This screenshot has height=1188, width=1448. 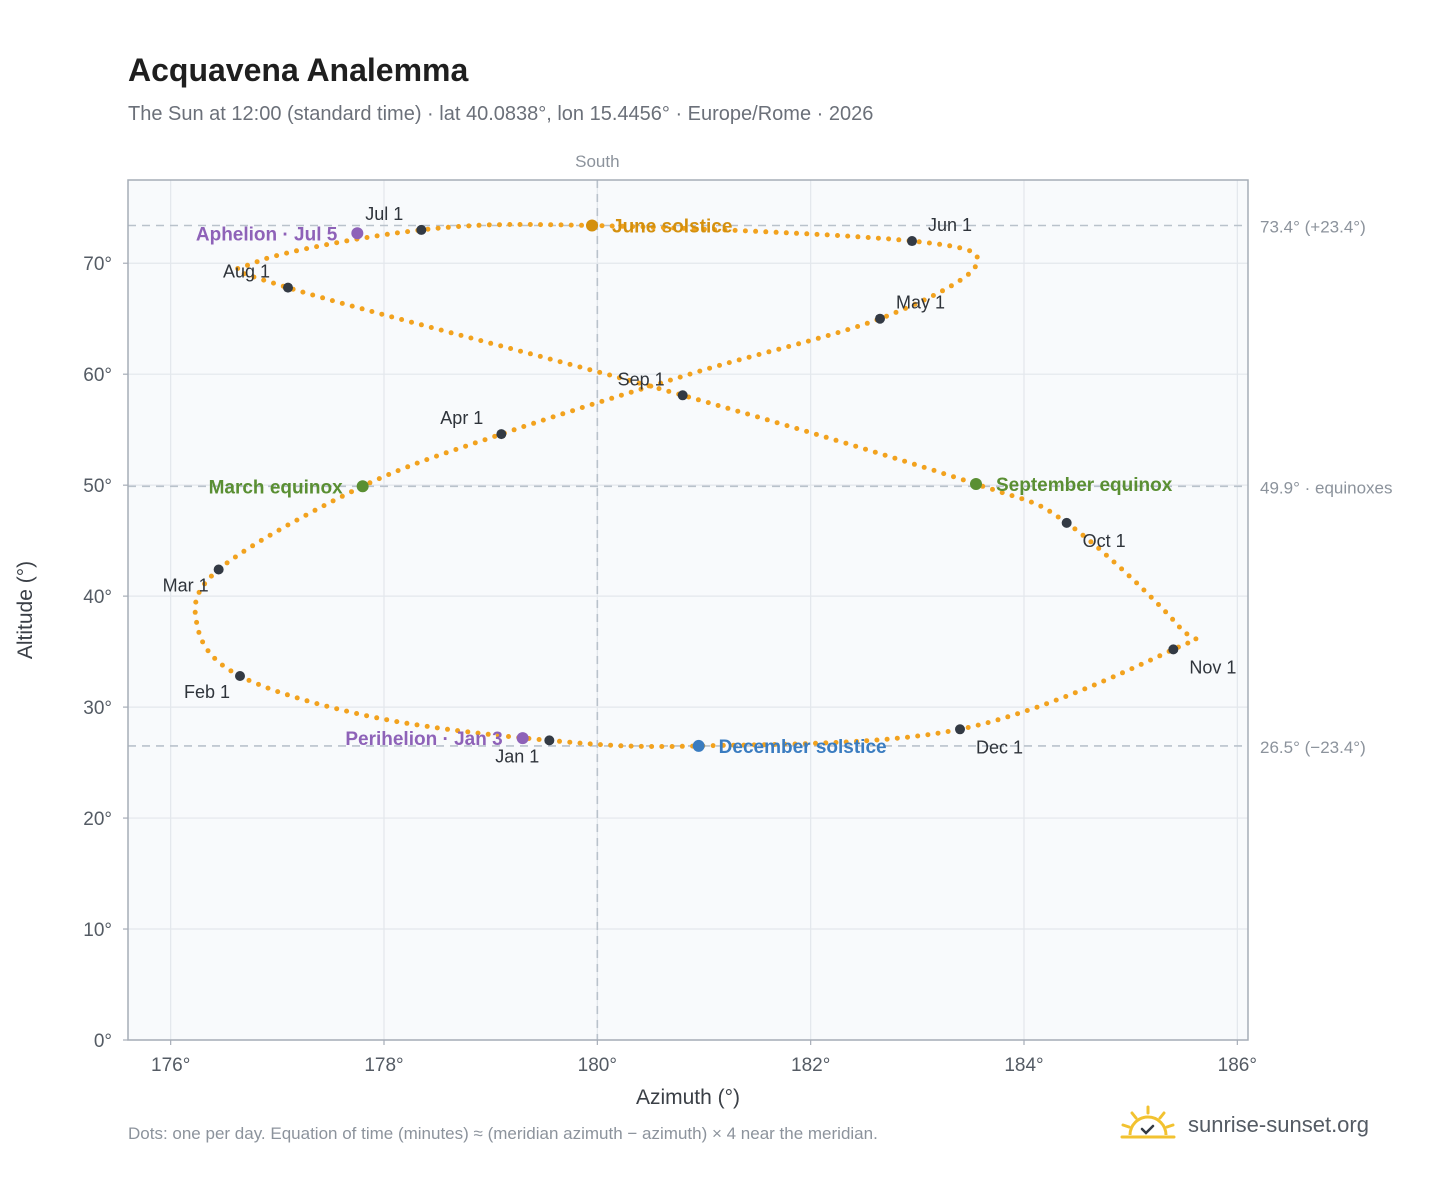 I want to click on x-tick-label: 184°, so click(x=1023, y=1065).